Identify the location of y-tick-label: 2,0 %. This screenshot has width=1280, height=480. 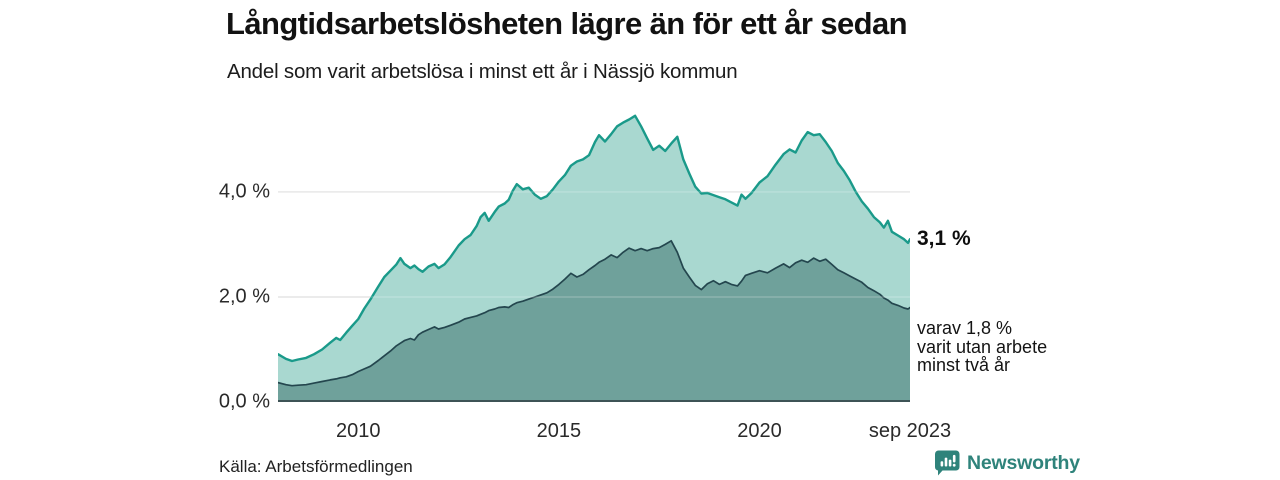
(244, 296).